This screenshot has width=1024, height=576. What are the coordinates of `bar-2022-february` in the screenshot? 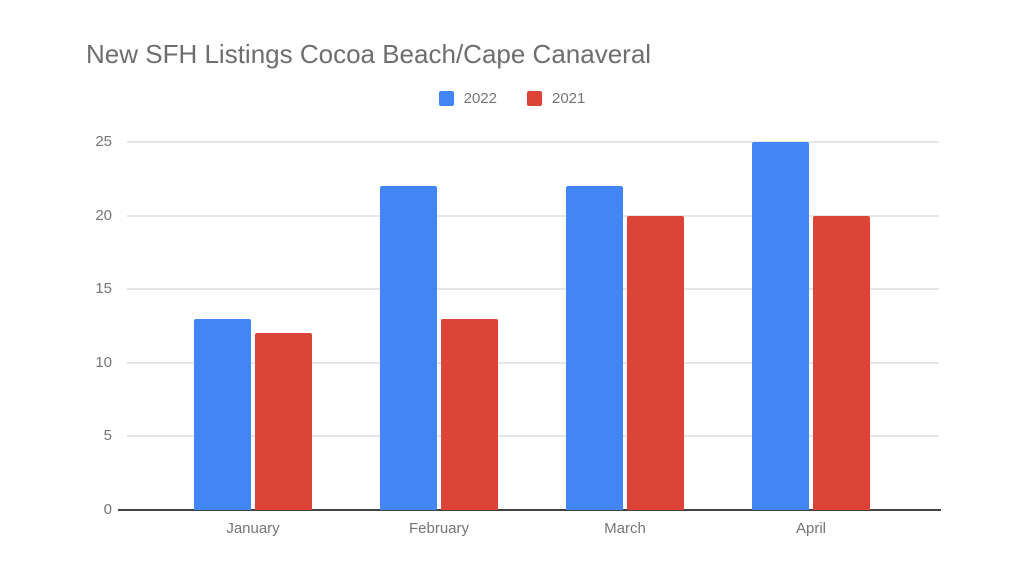 It's located at (408, 348).